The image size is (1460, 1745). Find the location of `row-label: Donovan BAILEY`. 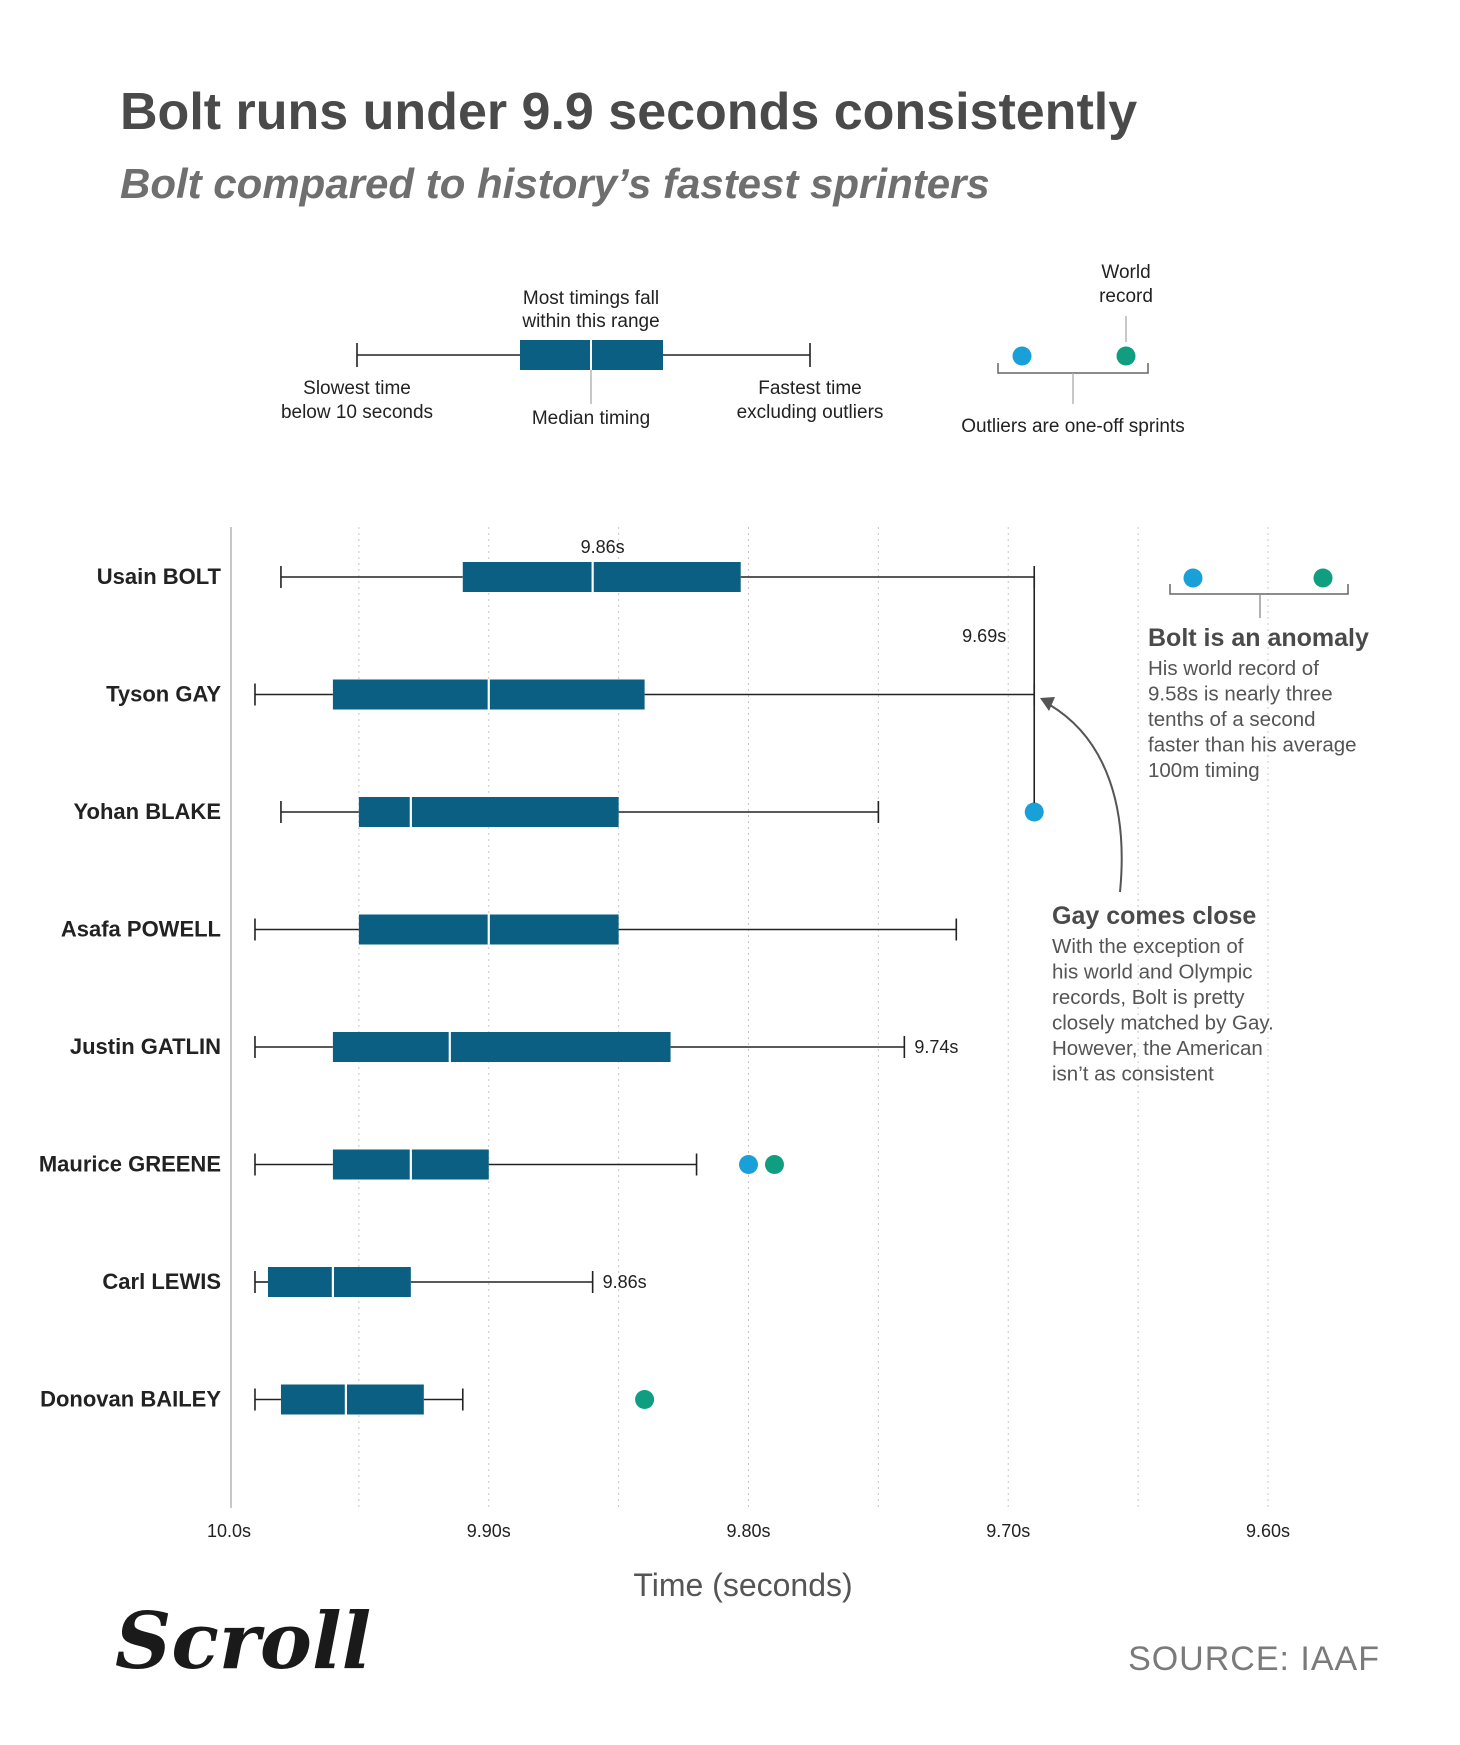

row-label: Donovan BAILEY is located at coordinates (130, 1399).